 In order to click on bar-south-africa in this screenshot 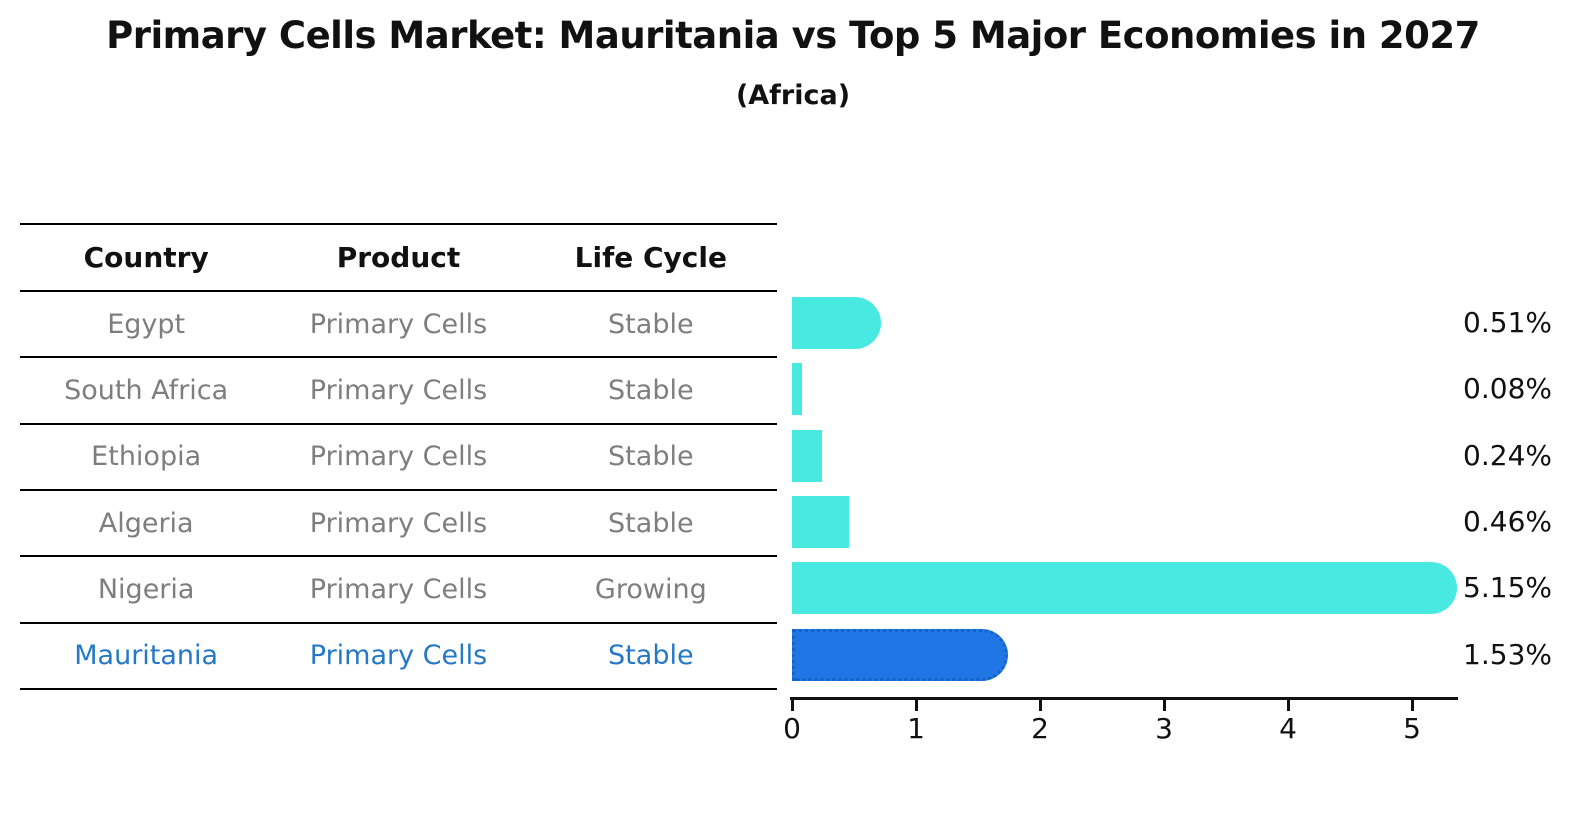, I will do `click(797, 389)`.